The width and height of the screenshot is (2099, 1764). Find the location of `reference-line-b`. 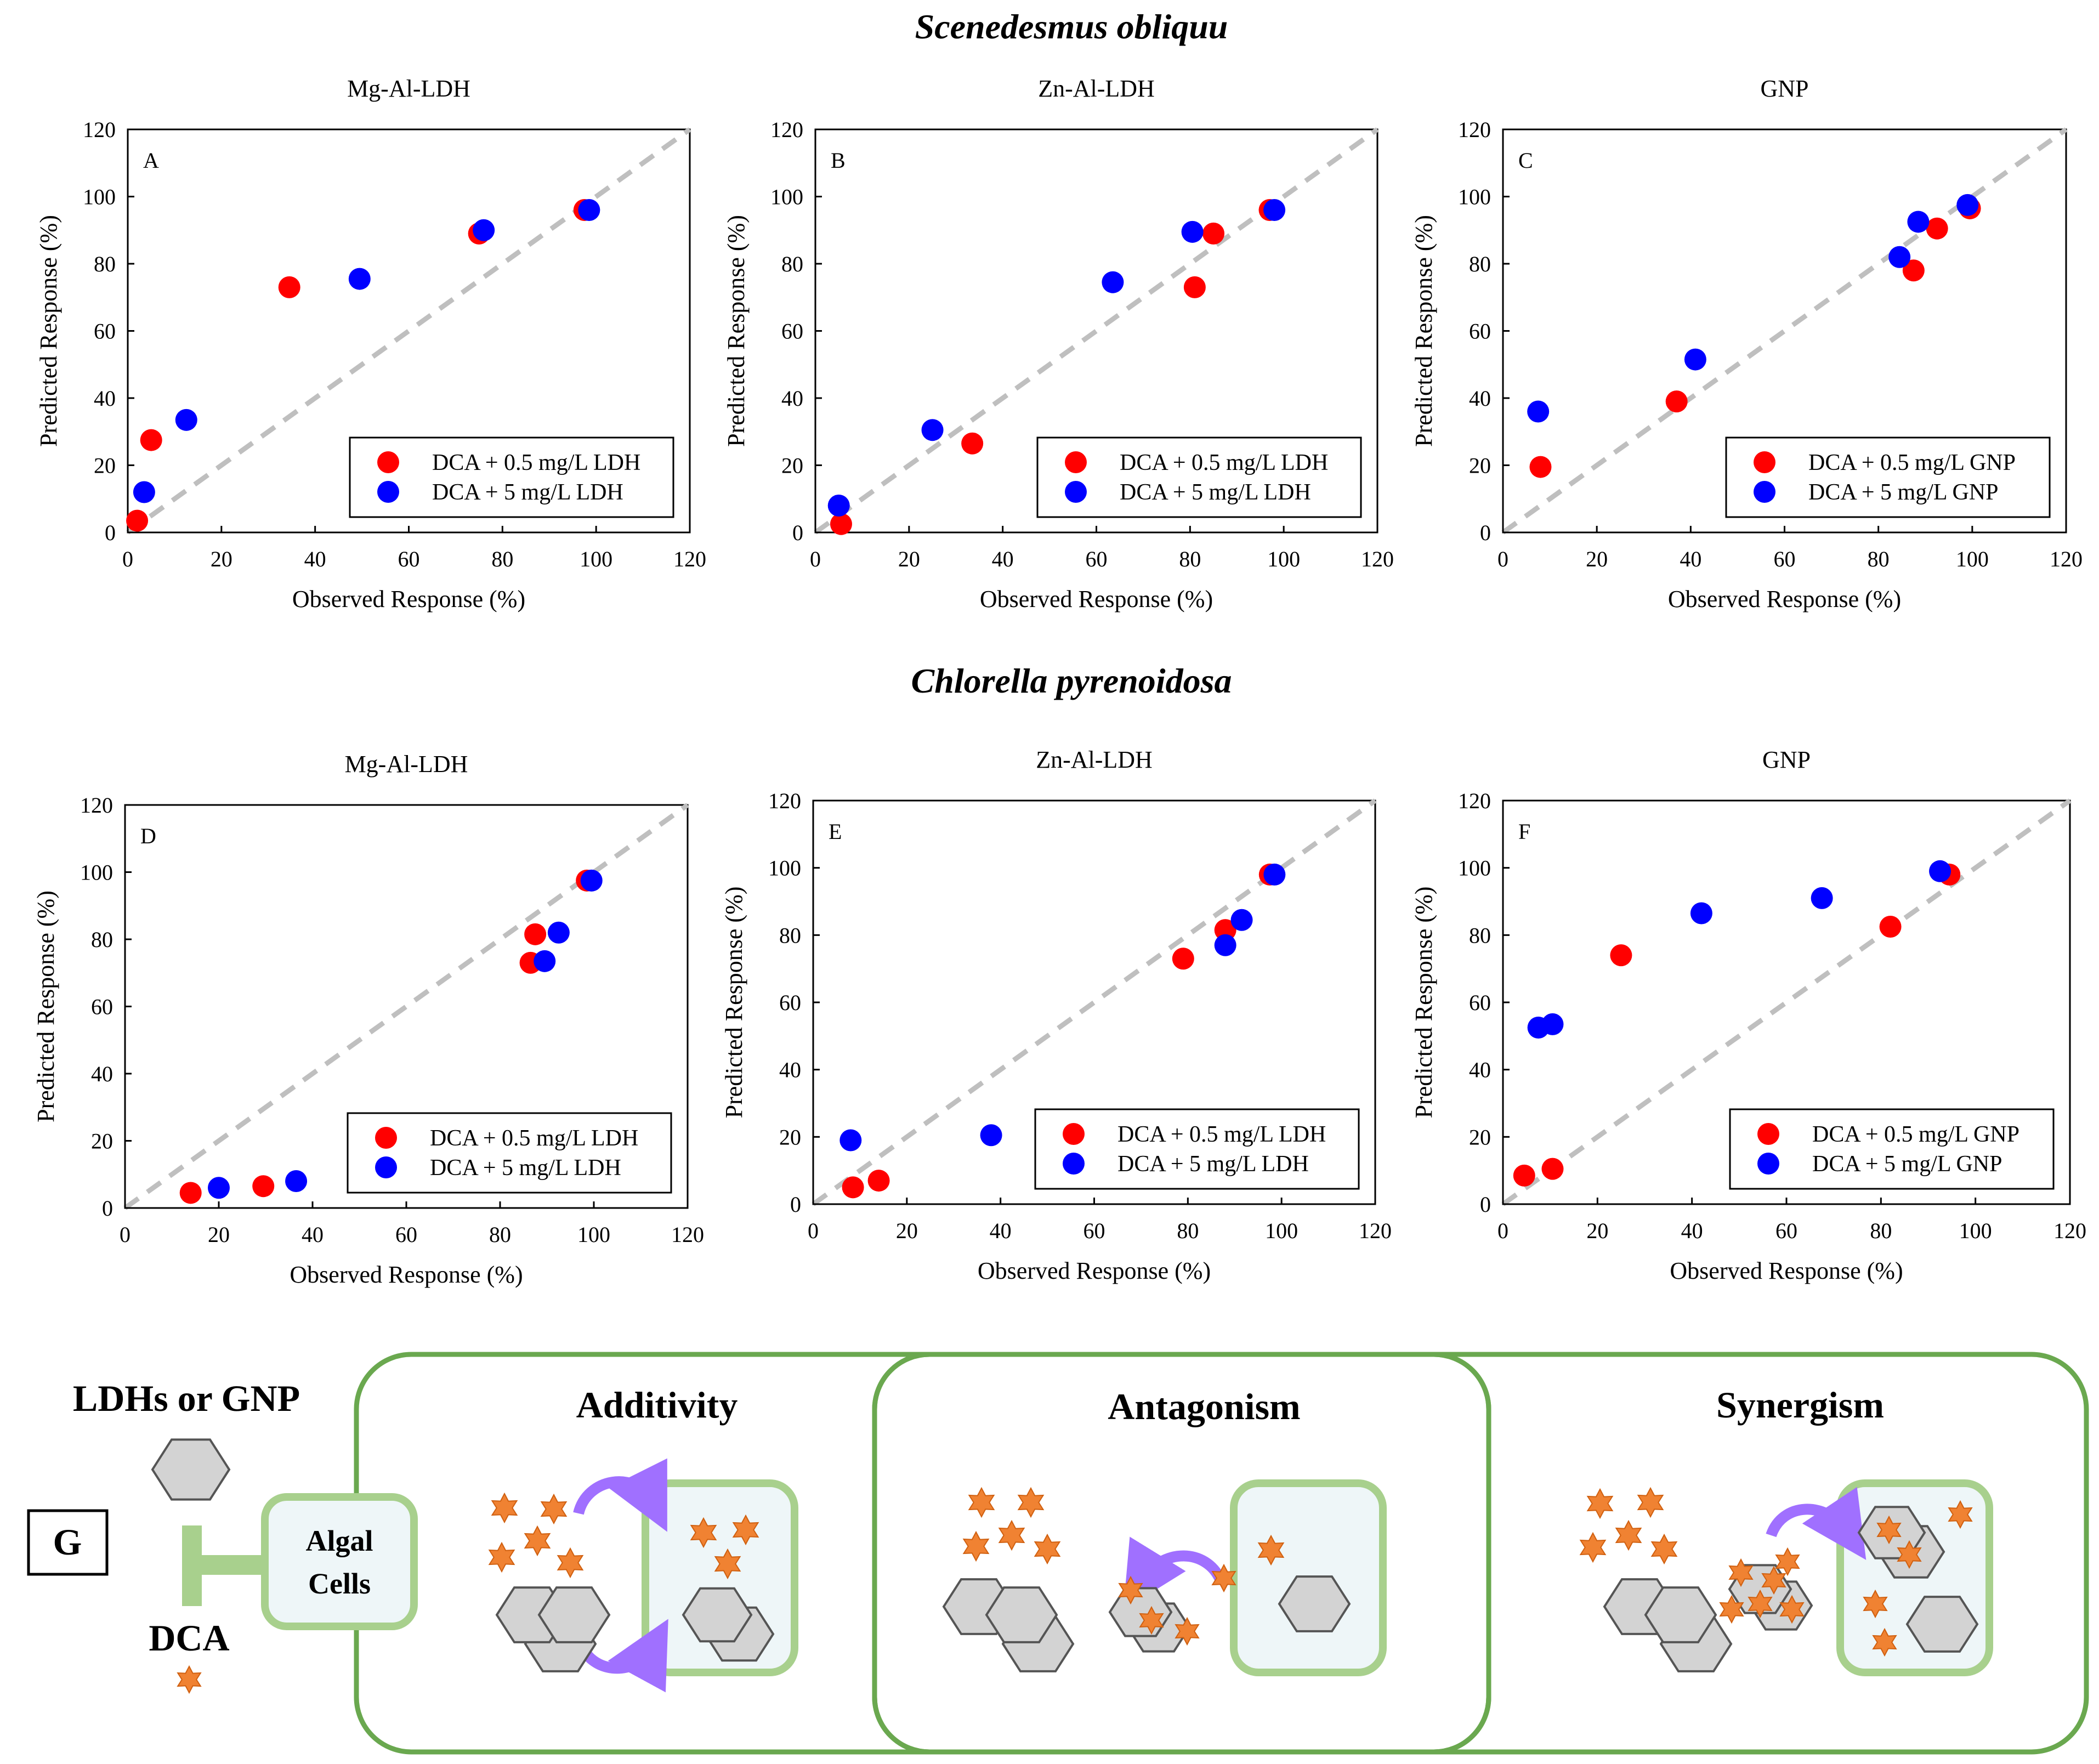

reference-line-b is located at coordinates (1096, 331).